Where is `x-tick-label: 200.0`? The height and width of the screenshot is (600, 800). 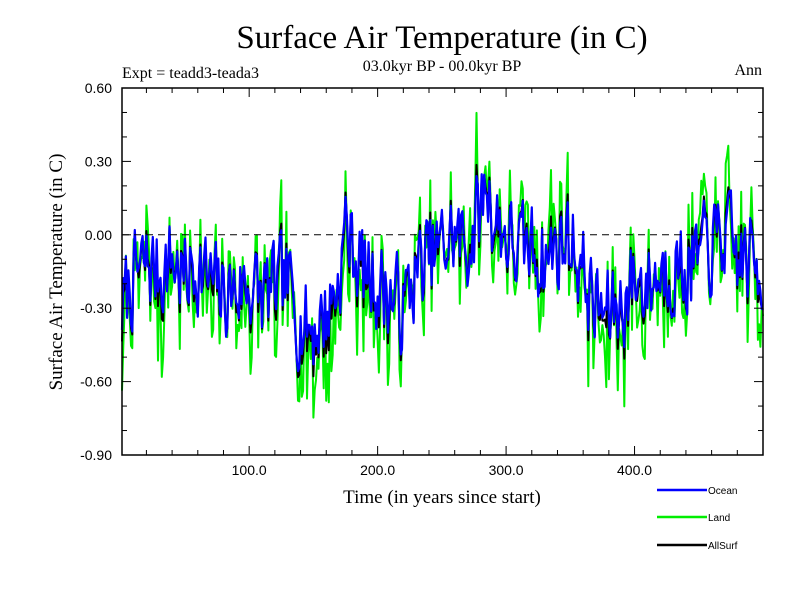
x-tick-label: 200.0 is located at coordinates (377, 470).